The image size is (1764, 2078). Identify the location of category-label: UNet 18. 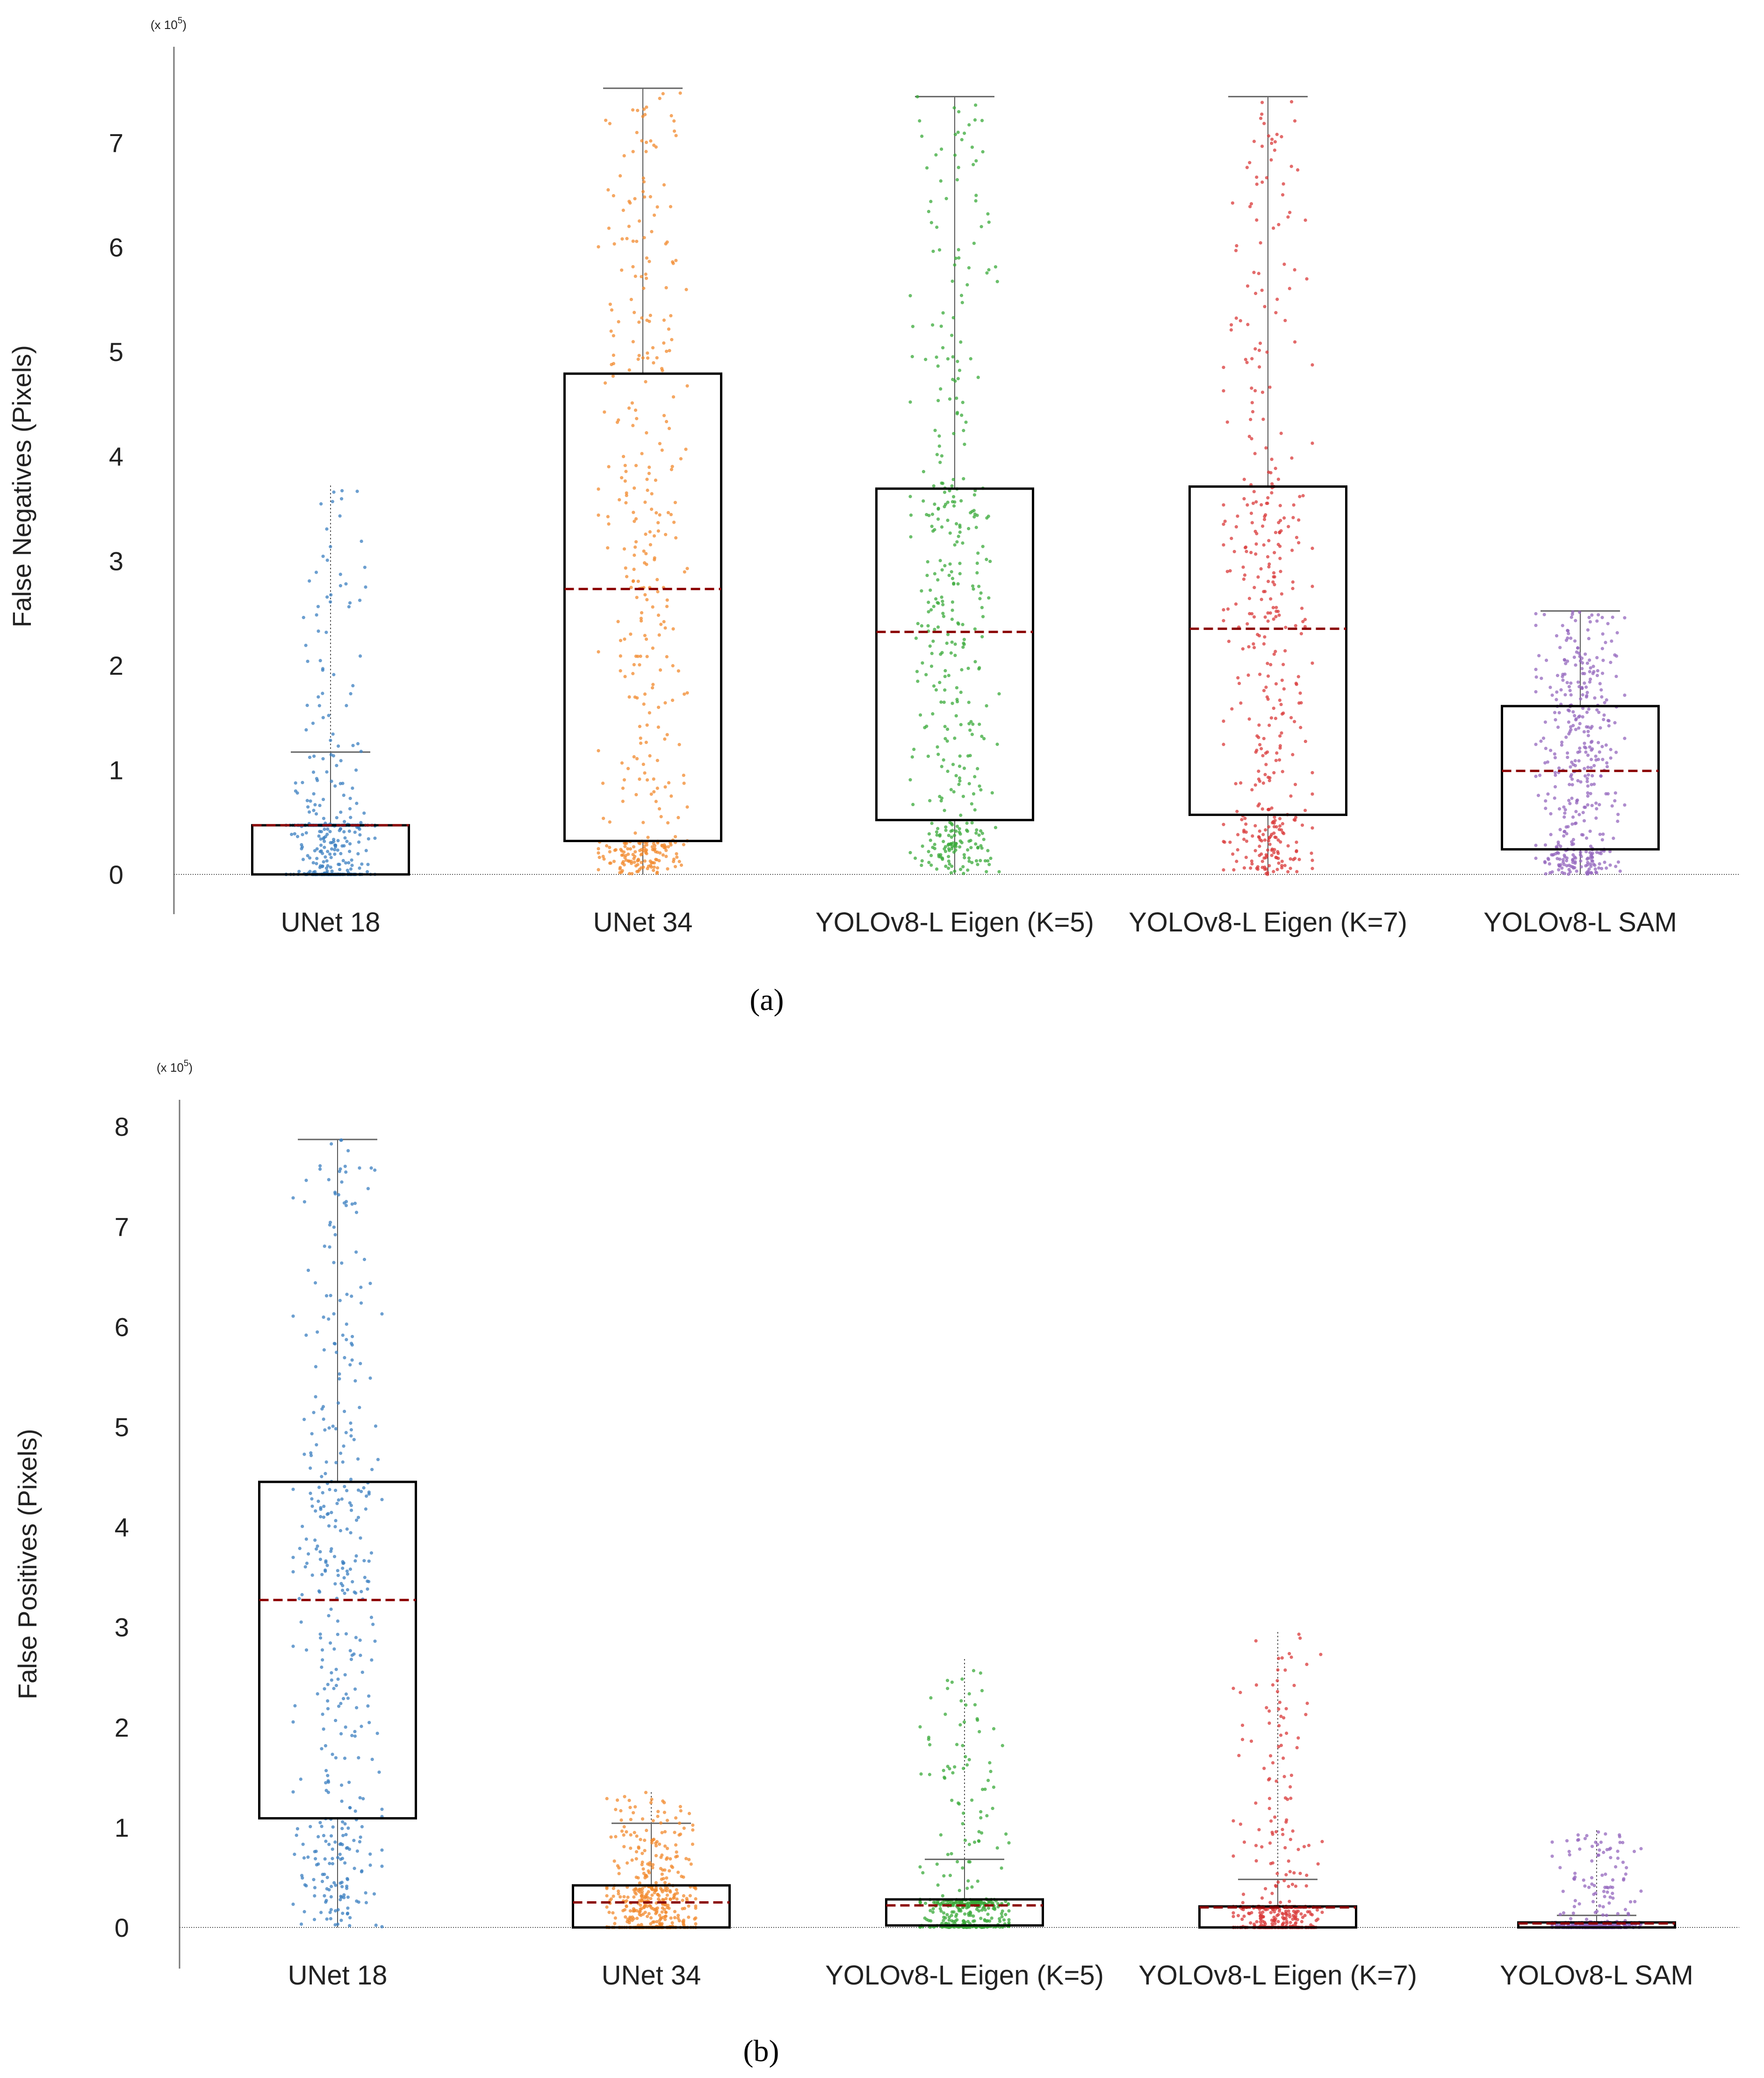
(338, 1975).